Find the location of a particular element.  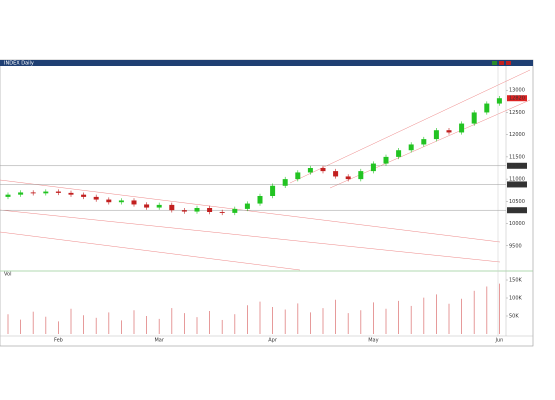

x-tick-label: Feb is located at coordinates (58, 341).